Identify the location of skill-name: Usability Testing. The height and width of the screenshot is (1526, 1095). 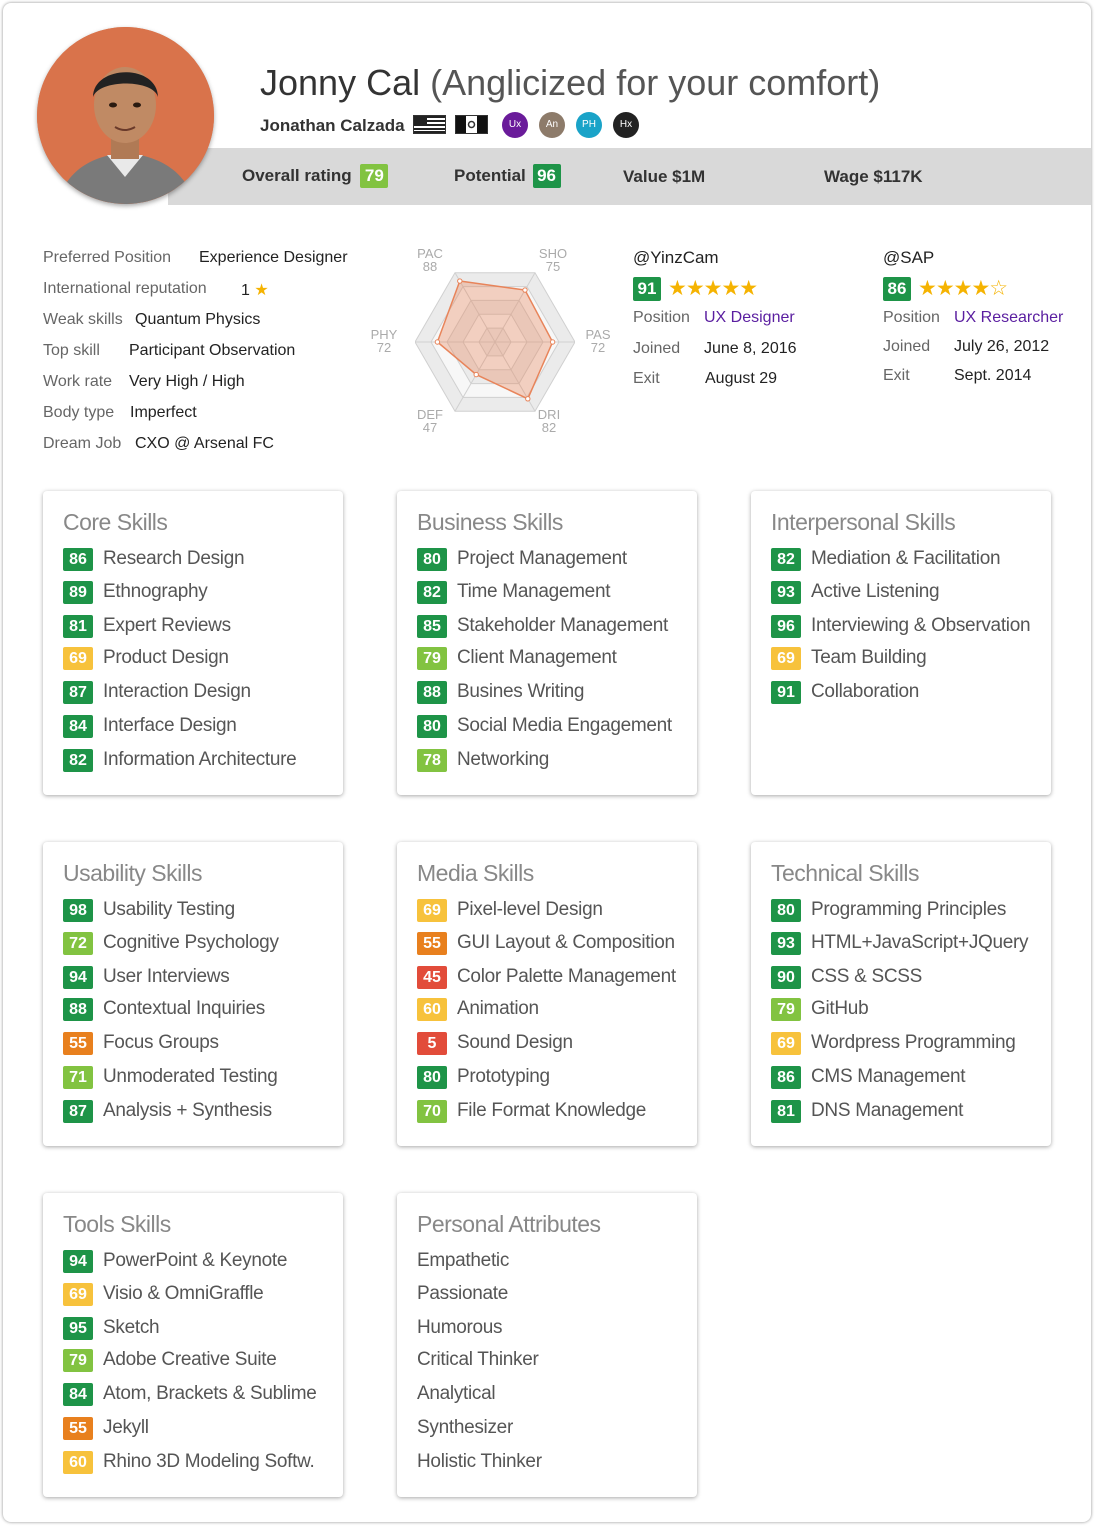
(169, 909).